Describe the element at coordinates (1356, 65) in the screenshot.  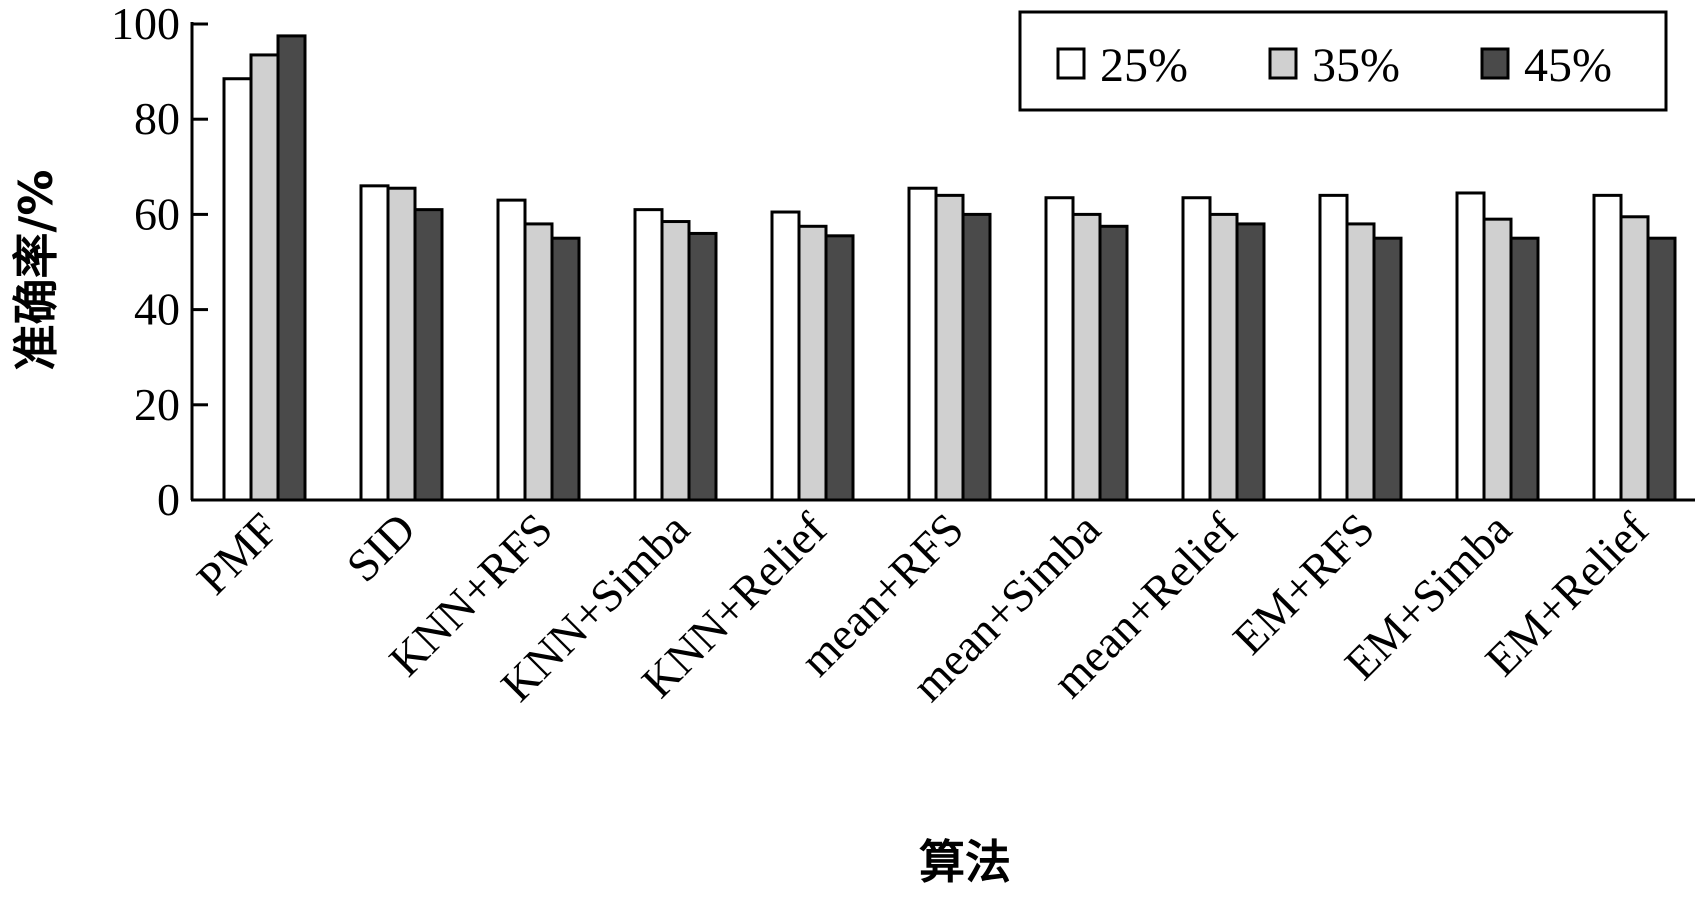
I see `legend-entry: 35%` at that location.